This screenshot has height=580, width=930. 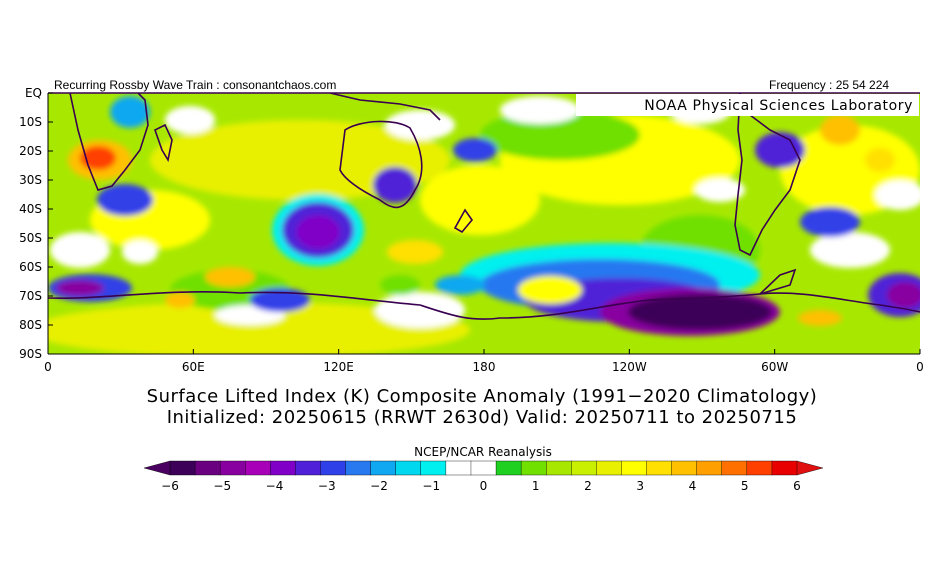 I want to click on lon-tick-label: 60E, so click(x=193, y=367).